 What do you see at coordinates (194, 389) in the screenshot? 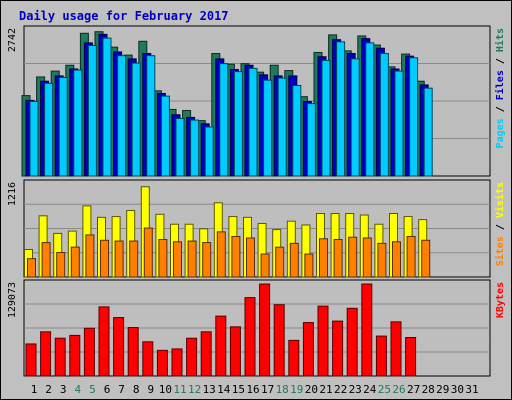
I see `day-label-12: 12` at bounding box center [194, 389].